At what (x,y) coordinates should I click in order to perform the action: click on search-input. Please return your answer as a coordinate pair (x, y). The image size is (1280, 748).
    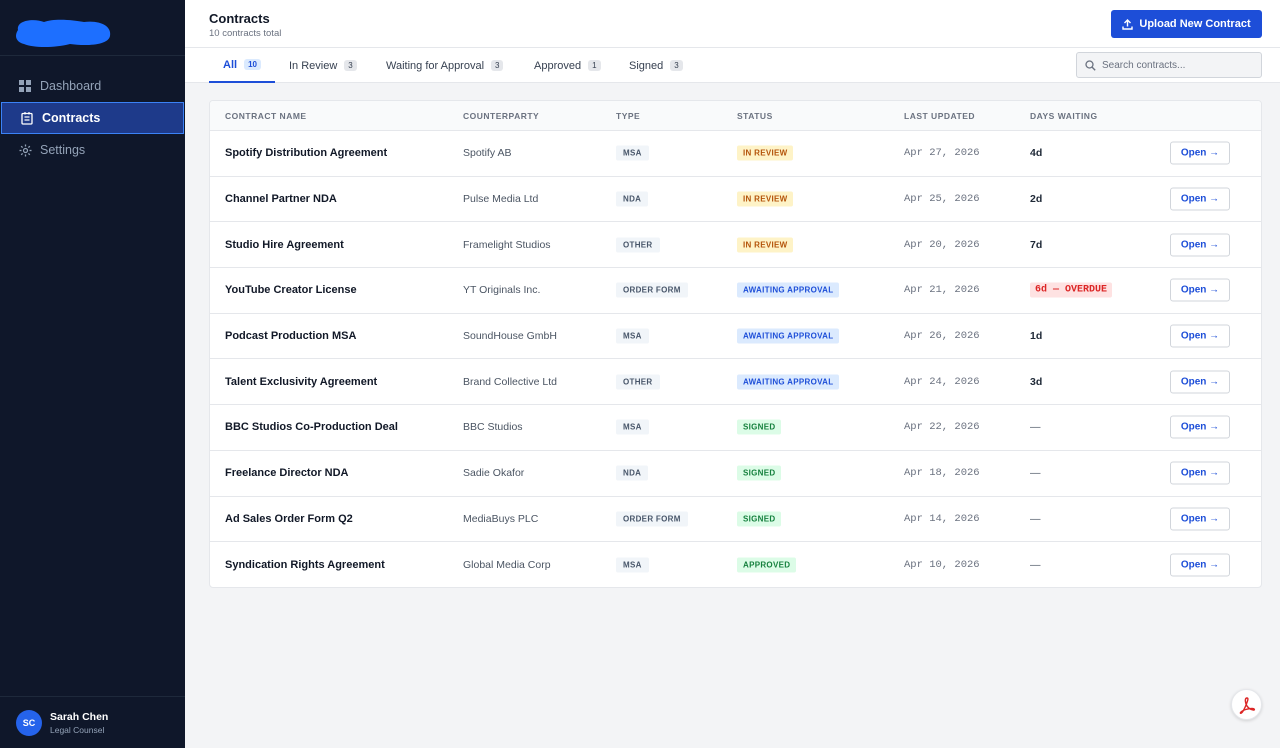
    Looking at the image, I should click on (1177, 65).